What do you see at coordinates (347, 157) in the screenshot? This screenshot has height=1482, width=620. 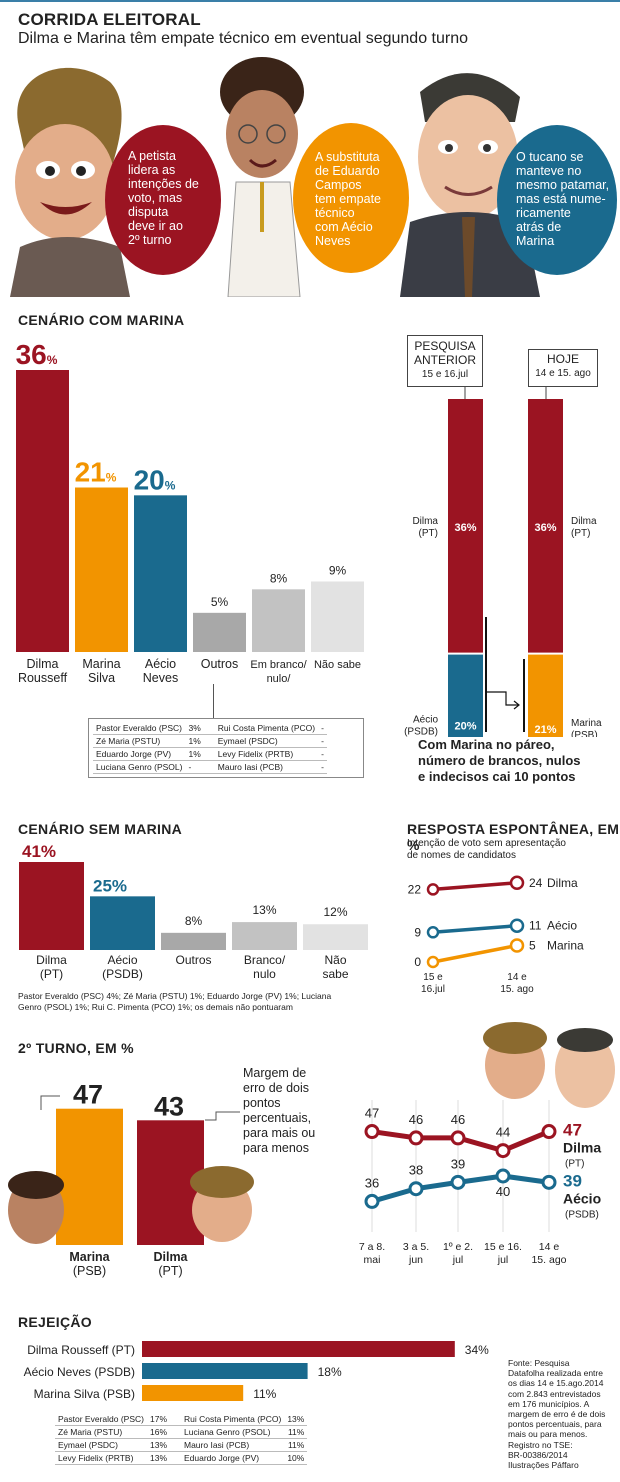 I see `bubble-line: A substituta` at bounding box center [347, 157].